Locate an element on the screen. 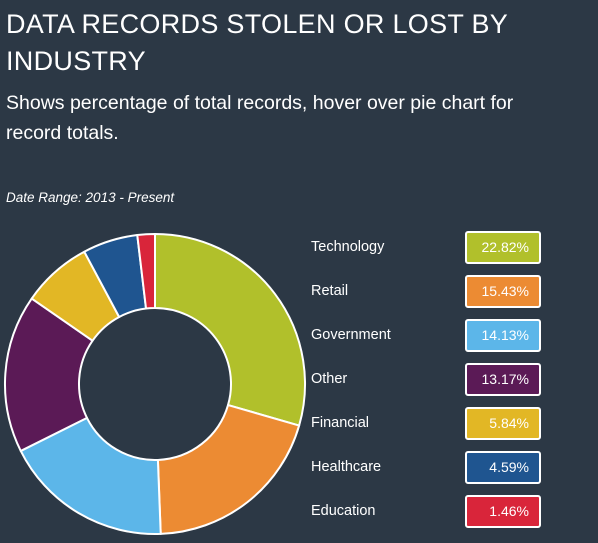  date-range: Date Range: 2013 - Present is located at coordinates (90, 197).